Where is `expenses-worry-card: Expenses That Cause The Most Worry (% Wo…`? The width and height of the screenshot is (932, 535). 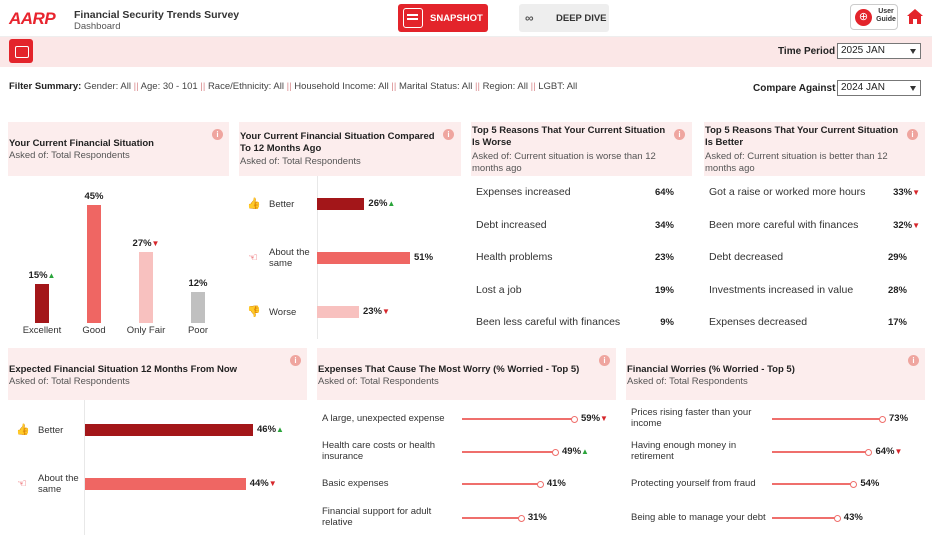
expenses-worry-card: Expenses That Cause The Most Worry (% Wo… is located at coordinates (466, 441).